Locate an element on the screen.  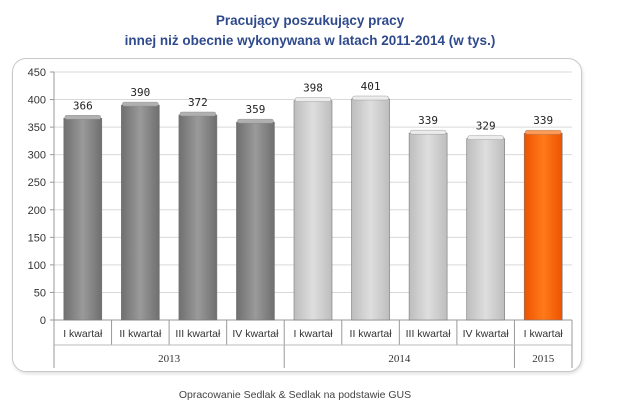
data-label: 372 is located at coordinates (198, 102).